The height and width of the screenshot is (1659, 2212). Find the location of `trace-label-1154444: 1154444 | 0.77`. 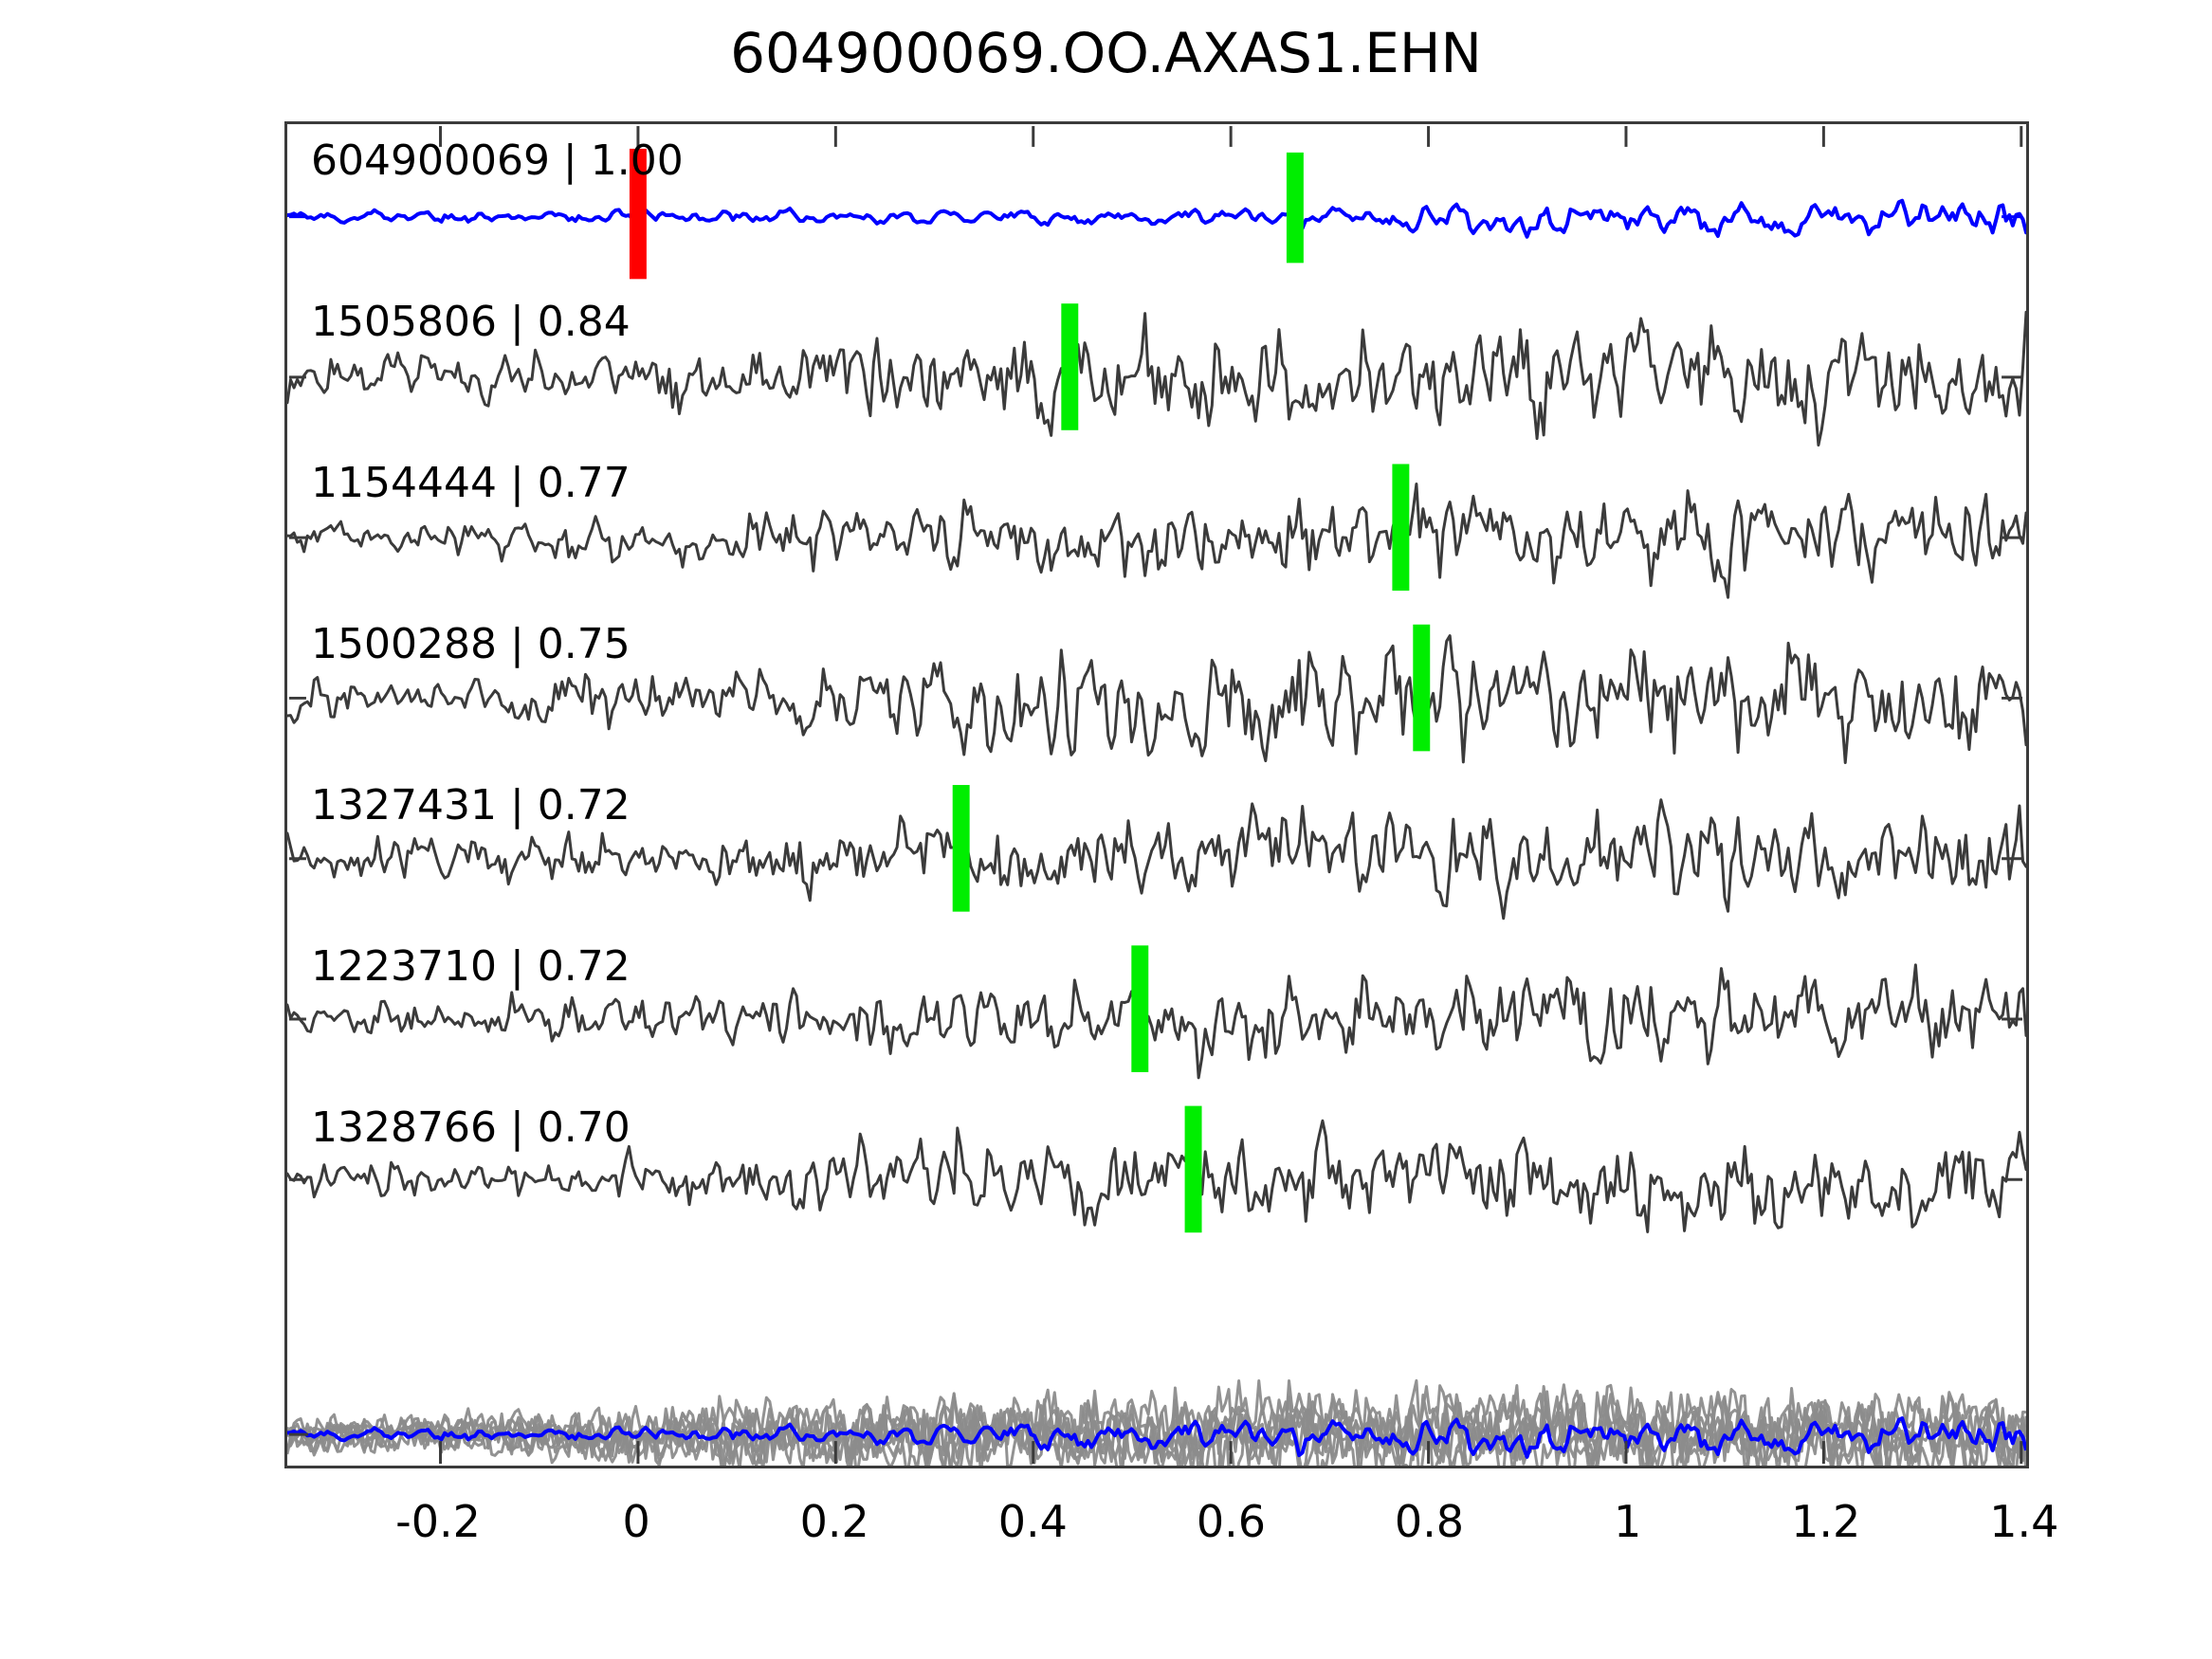

trace-label-1154444: 1154444 | 0.77 is located at coordinates (471, 483).